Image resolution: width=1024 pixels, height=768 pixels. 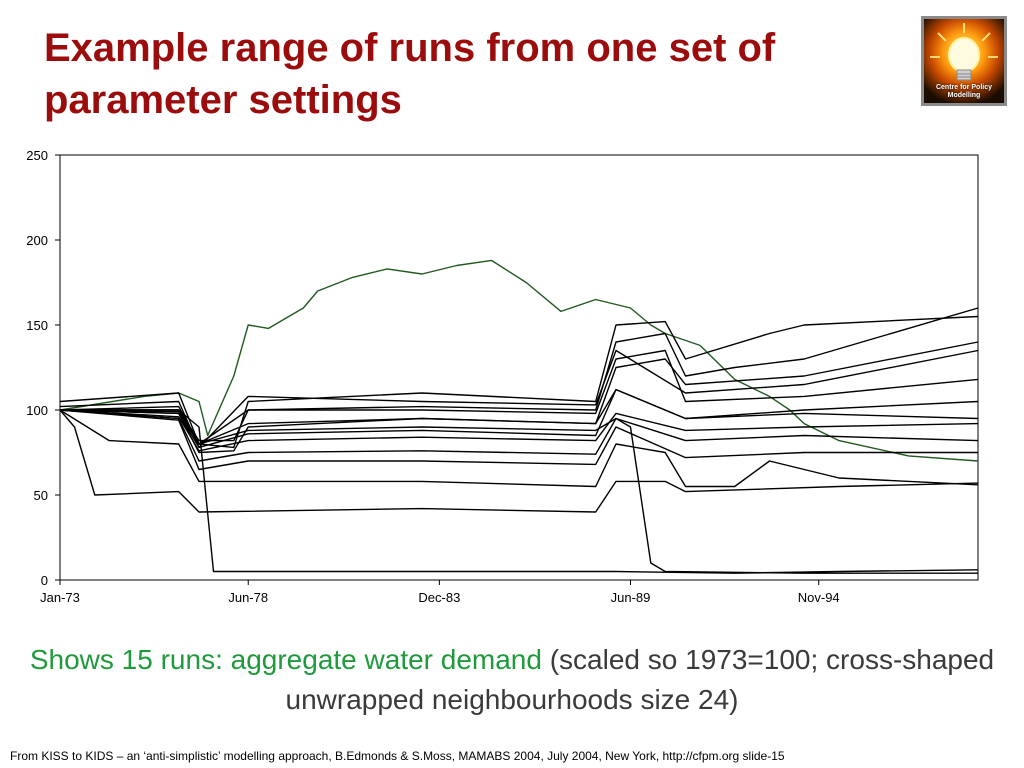 I want to click on x-tick-label: Jun-78, so click(x=248, y=597).